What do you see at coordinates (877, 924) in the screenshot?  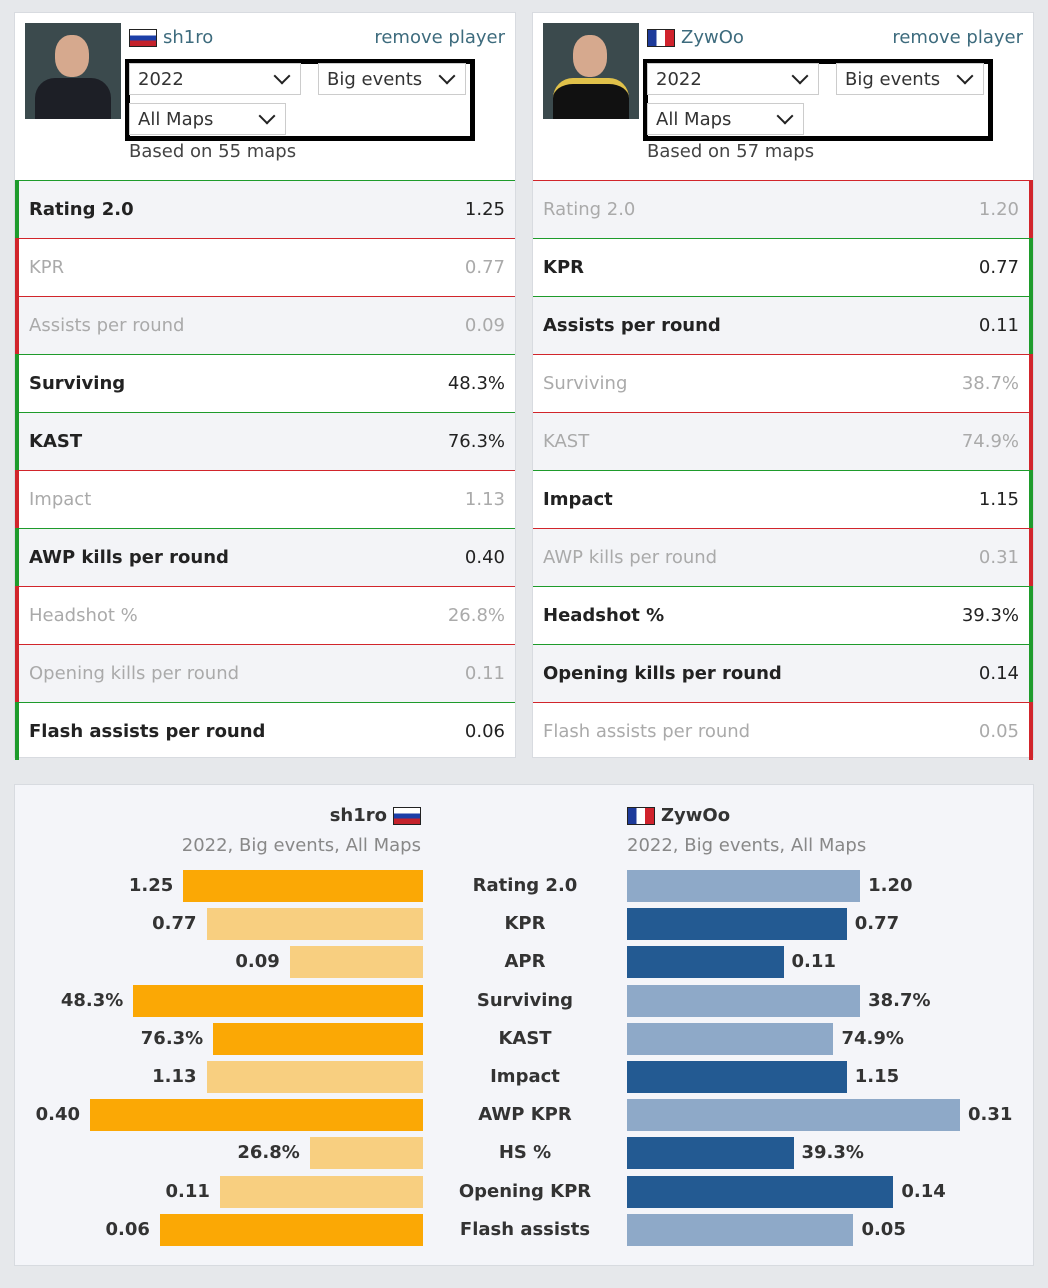 I see `right-value: 0.77` at bounding box center [877, 924].